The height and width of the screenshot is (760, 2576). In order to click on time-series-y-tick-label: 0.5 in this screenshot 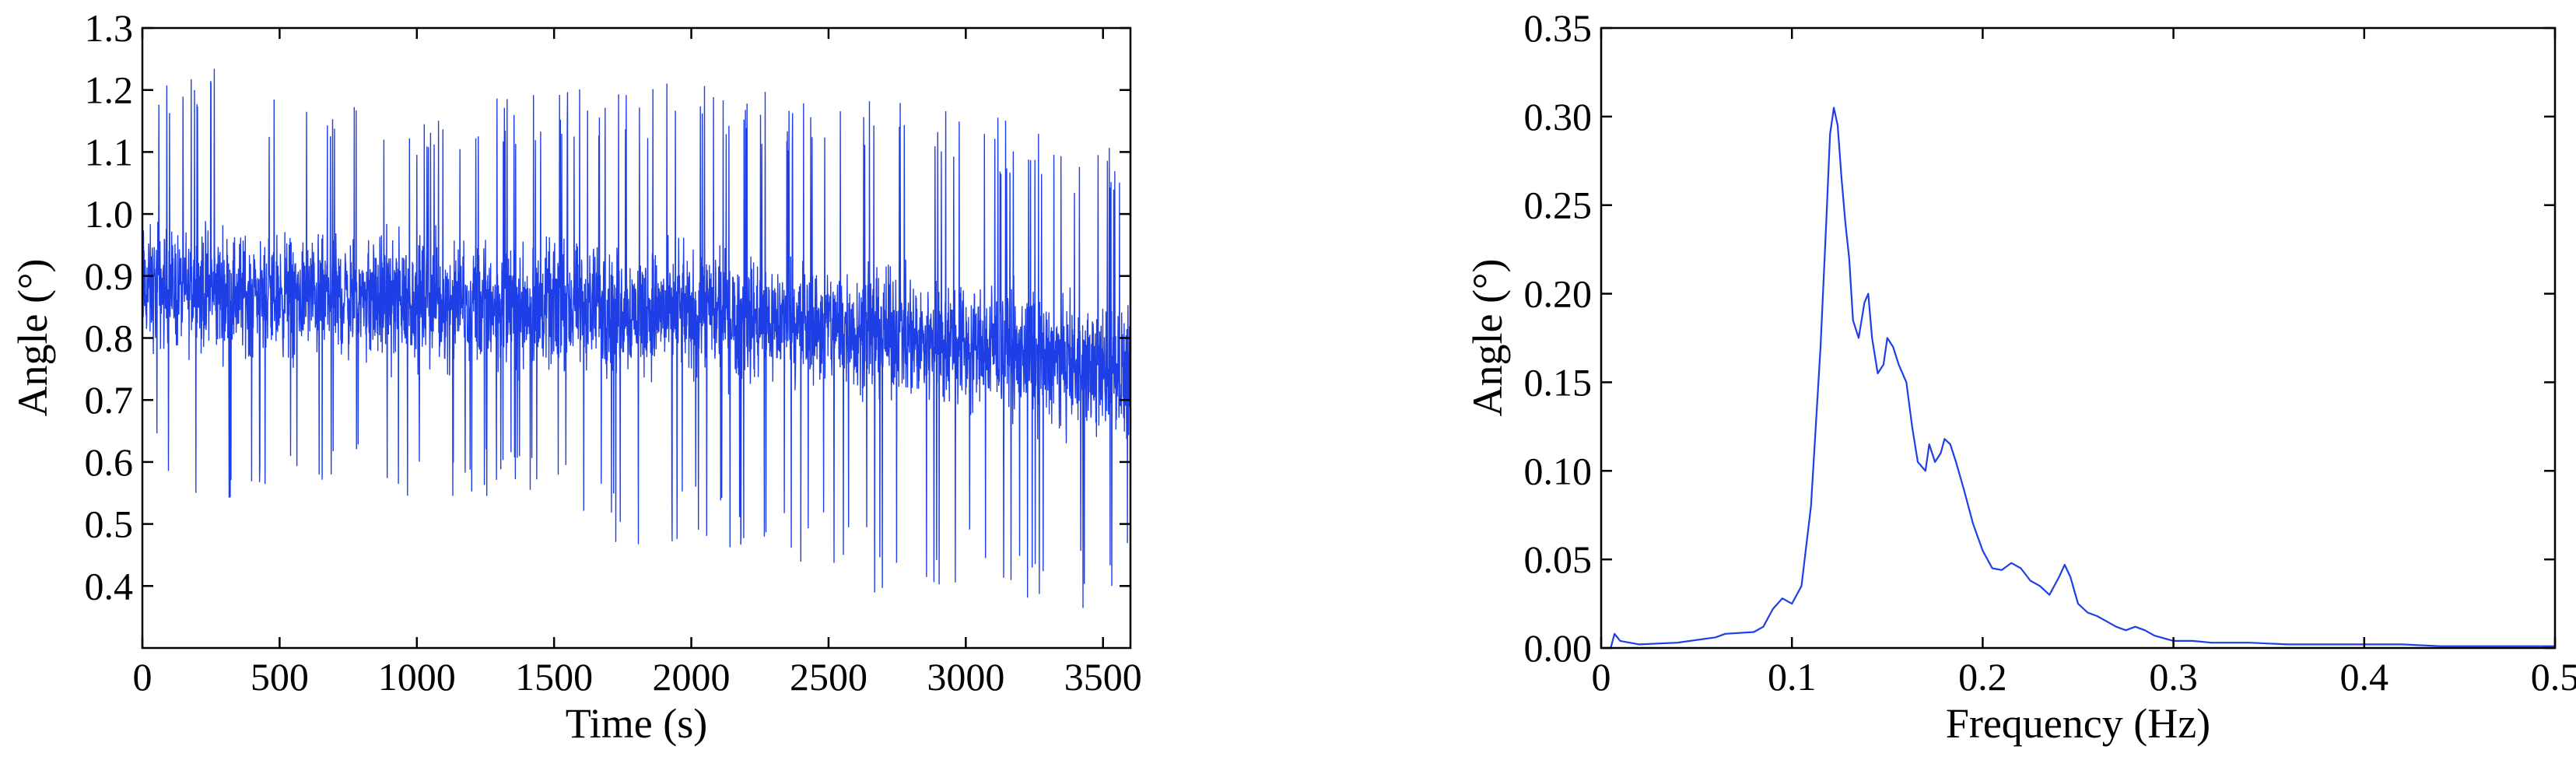, I will do `click(109, 524)`.